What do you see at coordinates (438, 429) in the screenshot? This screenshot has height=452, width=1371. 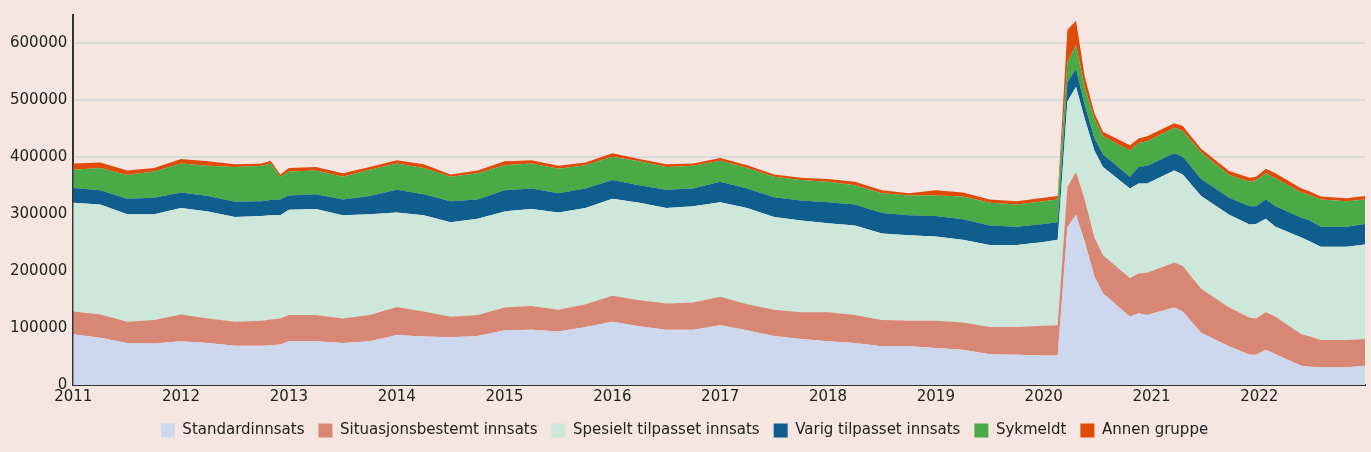 I see `legend-label: Situasjonsbestemt innsats` at bounding box center [438, 429].